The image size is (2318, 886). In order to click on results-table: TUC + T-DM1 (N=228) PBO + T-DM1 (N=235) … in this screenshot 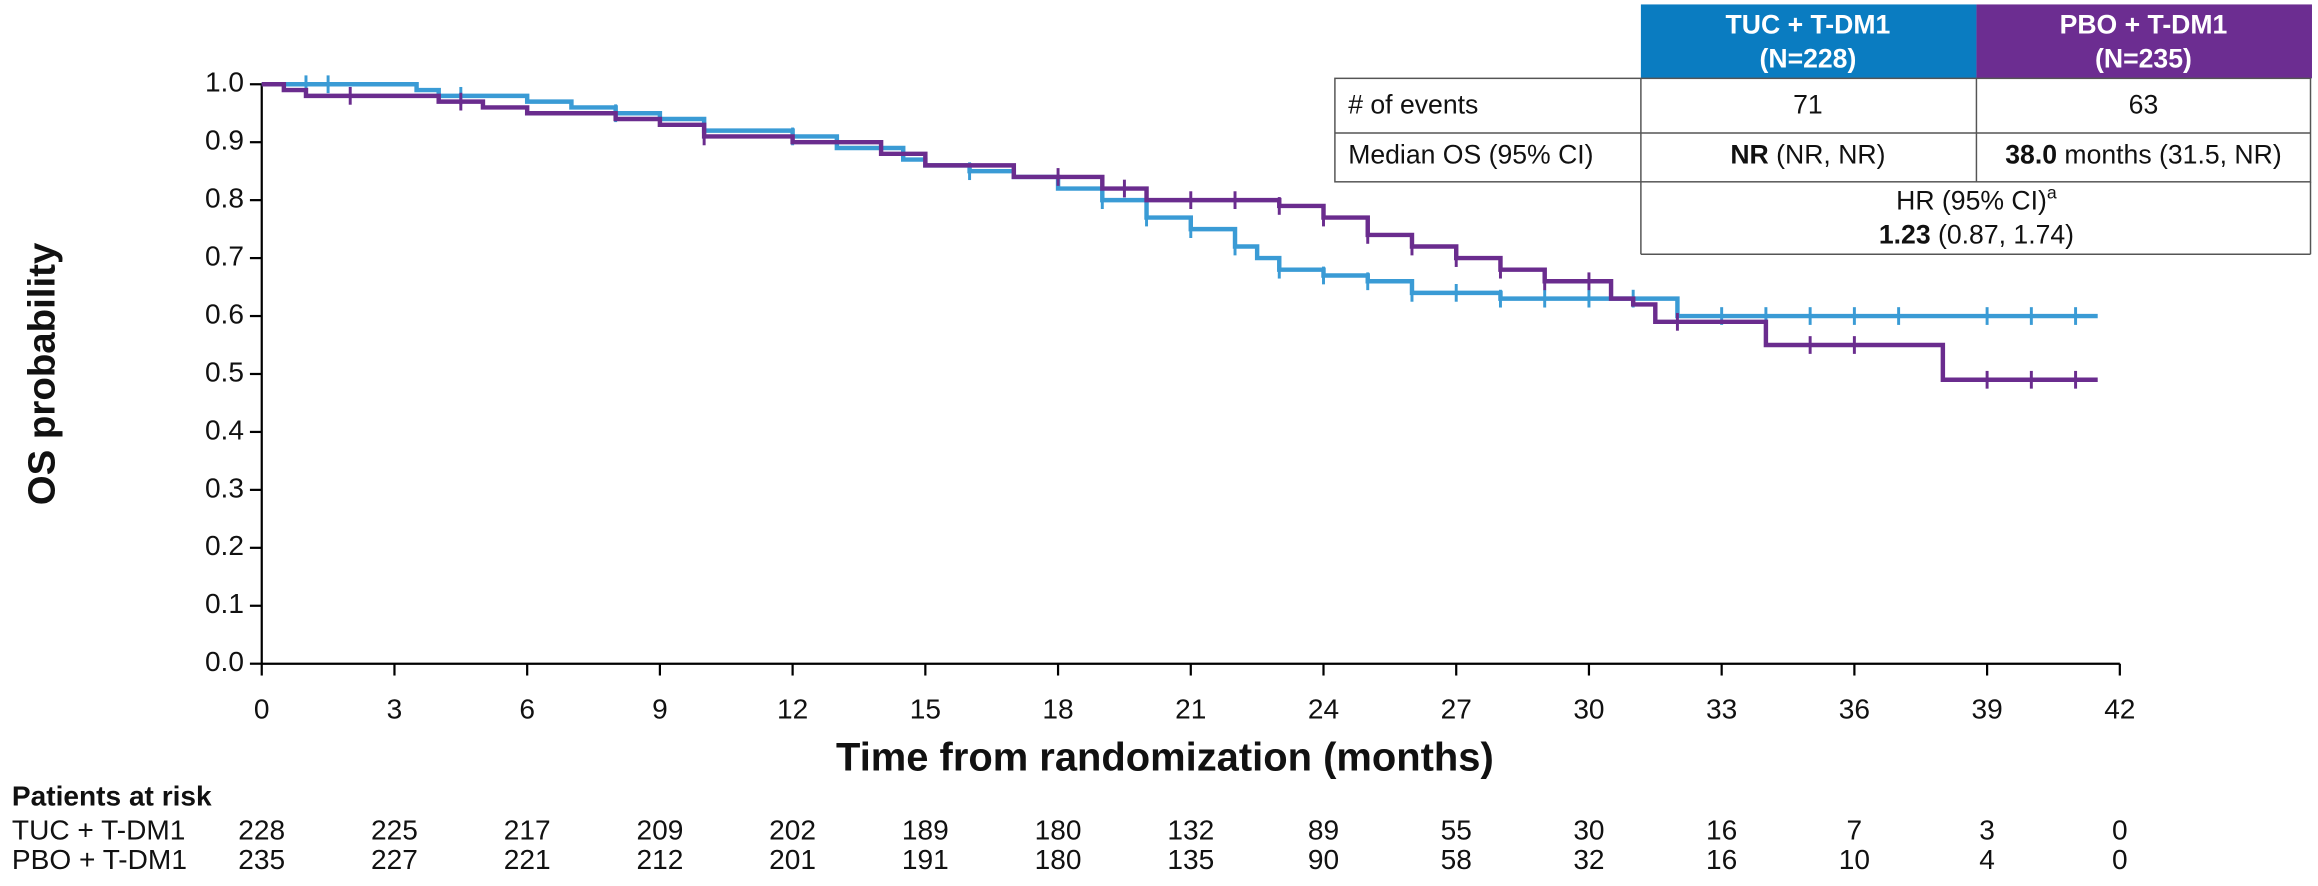, I will do `click(1823, 129)`.